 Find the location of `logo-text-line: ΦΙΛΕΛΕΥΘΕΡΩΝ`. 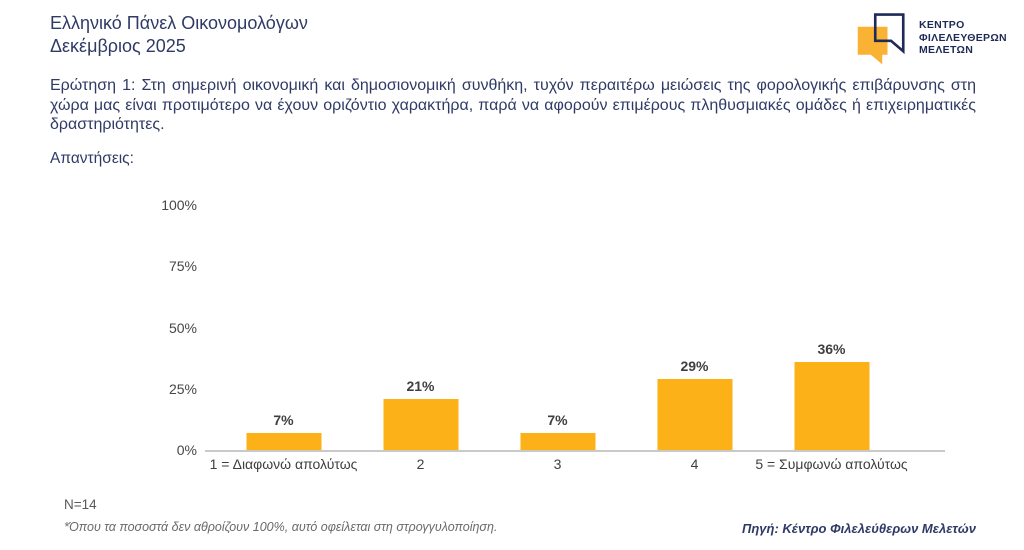

logo-text-line: ΦΙΛΕΛΕΥΘΕΡΩΝ is located at coordinates (963, 37).